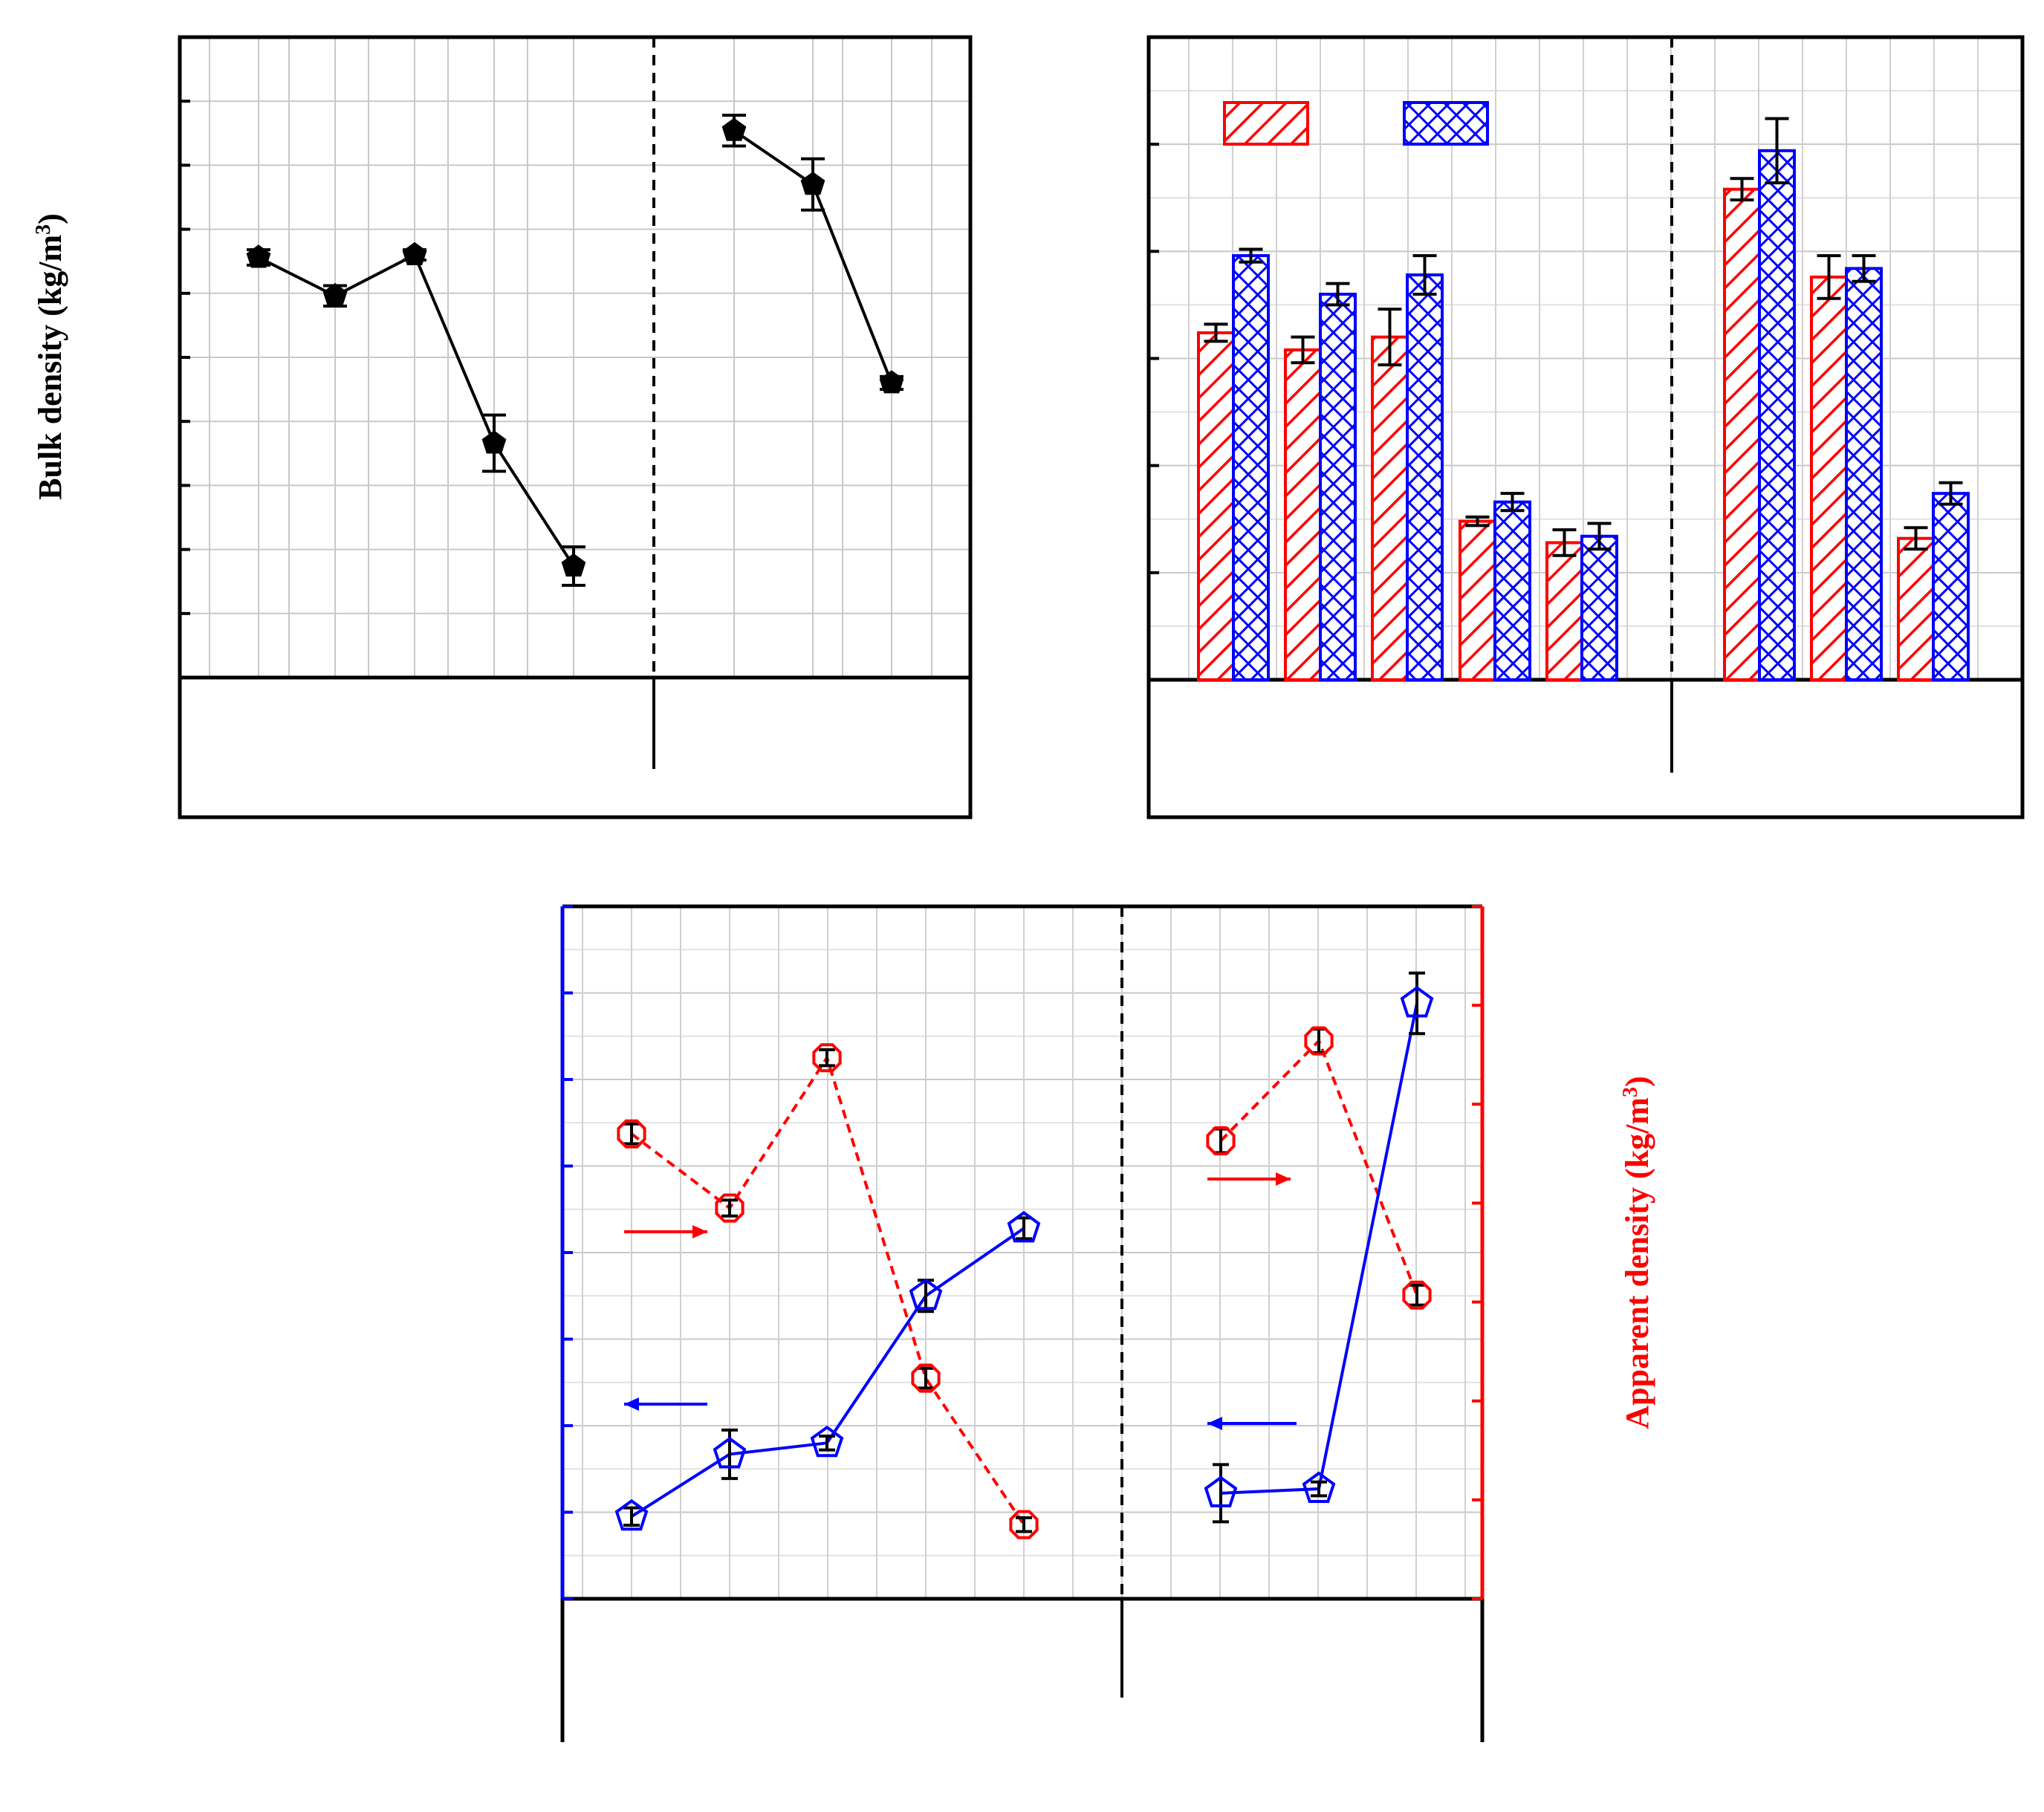  What do you see at coordinates (1446, 123) in the screenshot?
I see `legend-swatch-28d` at bounding box center [1446, 123].